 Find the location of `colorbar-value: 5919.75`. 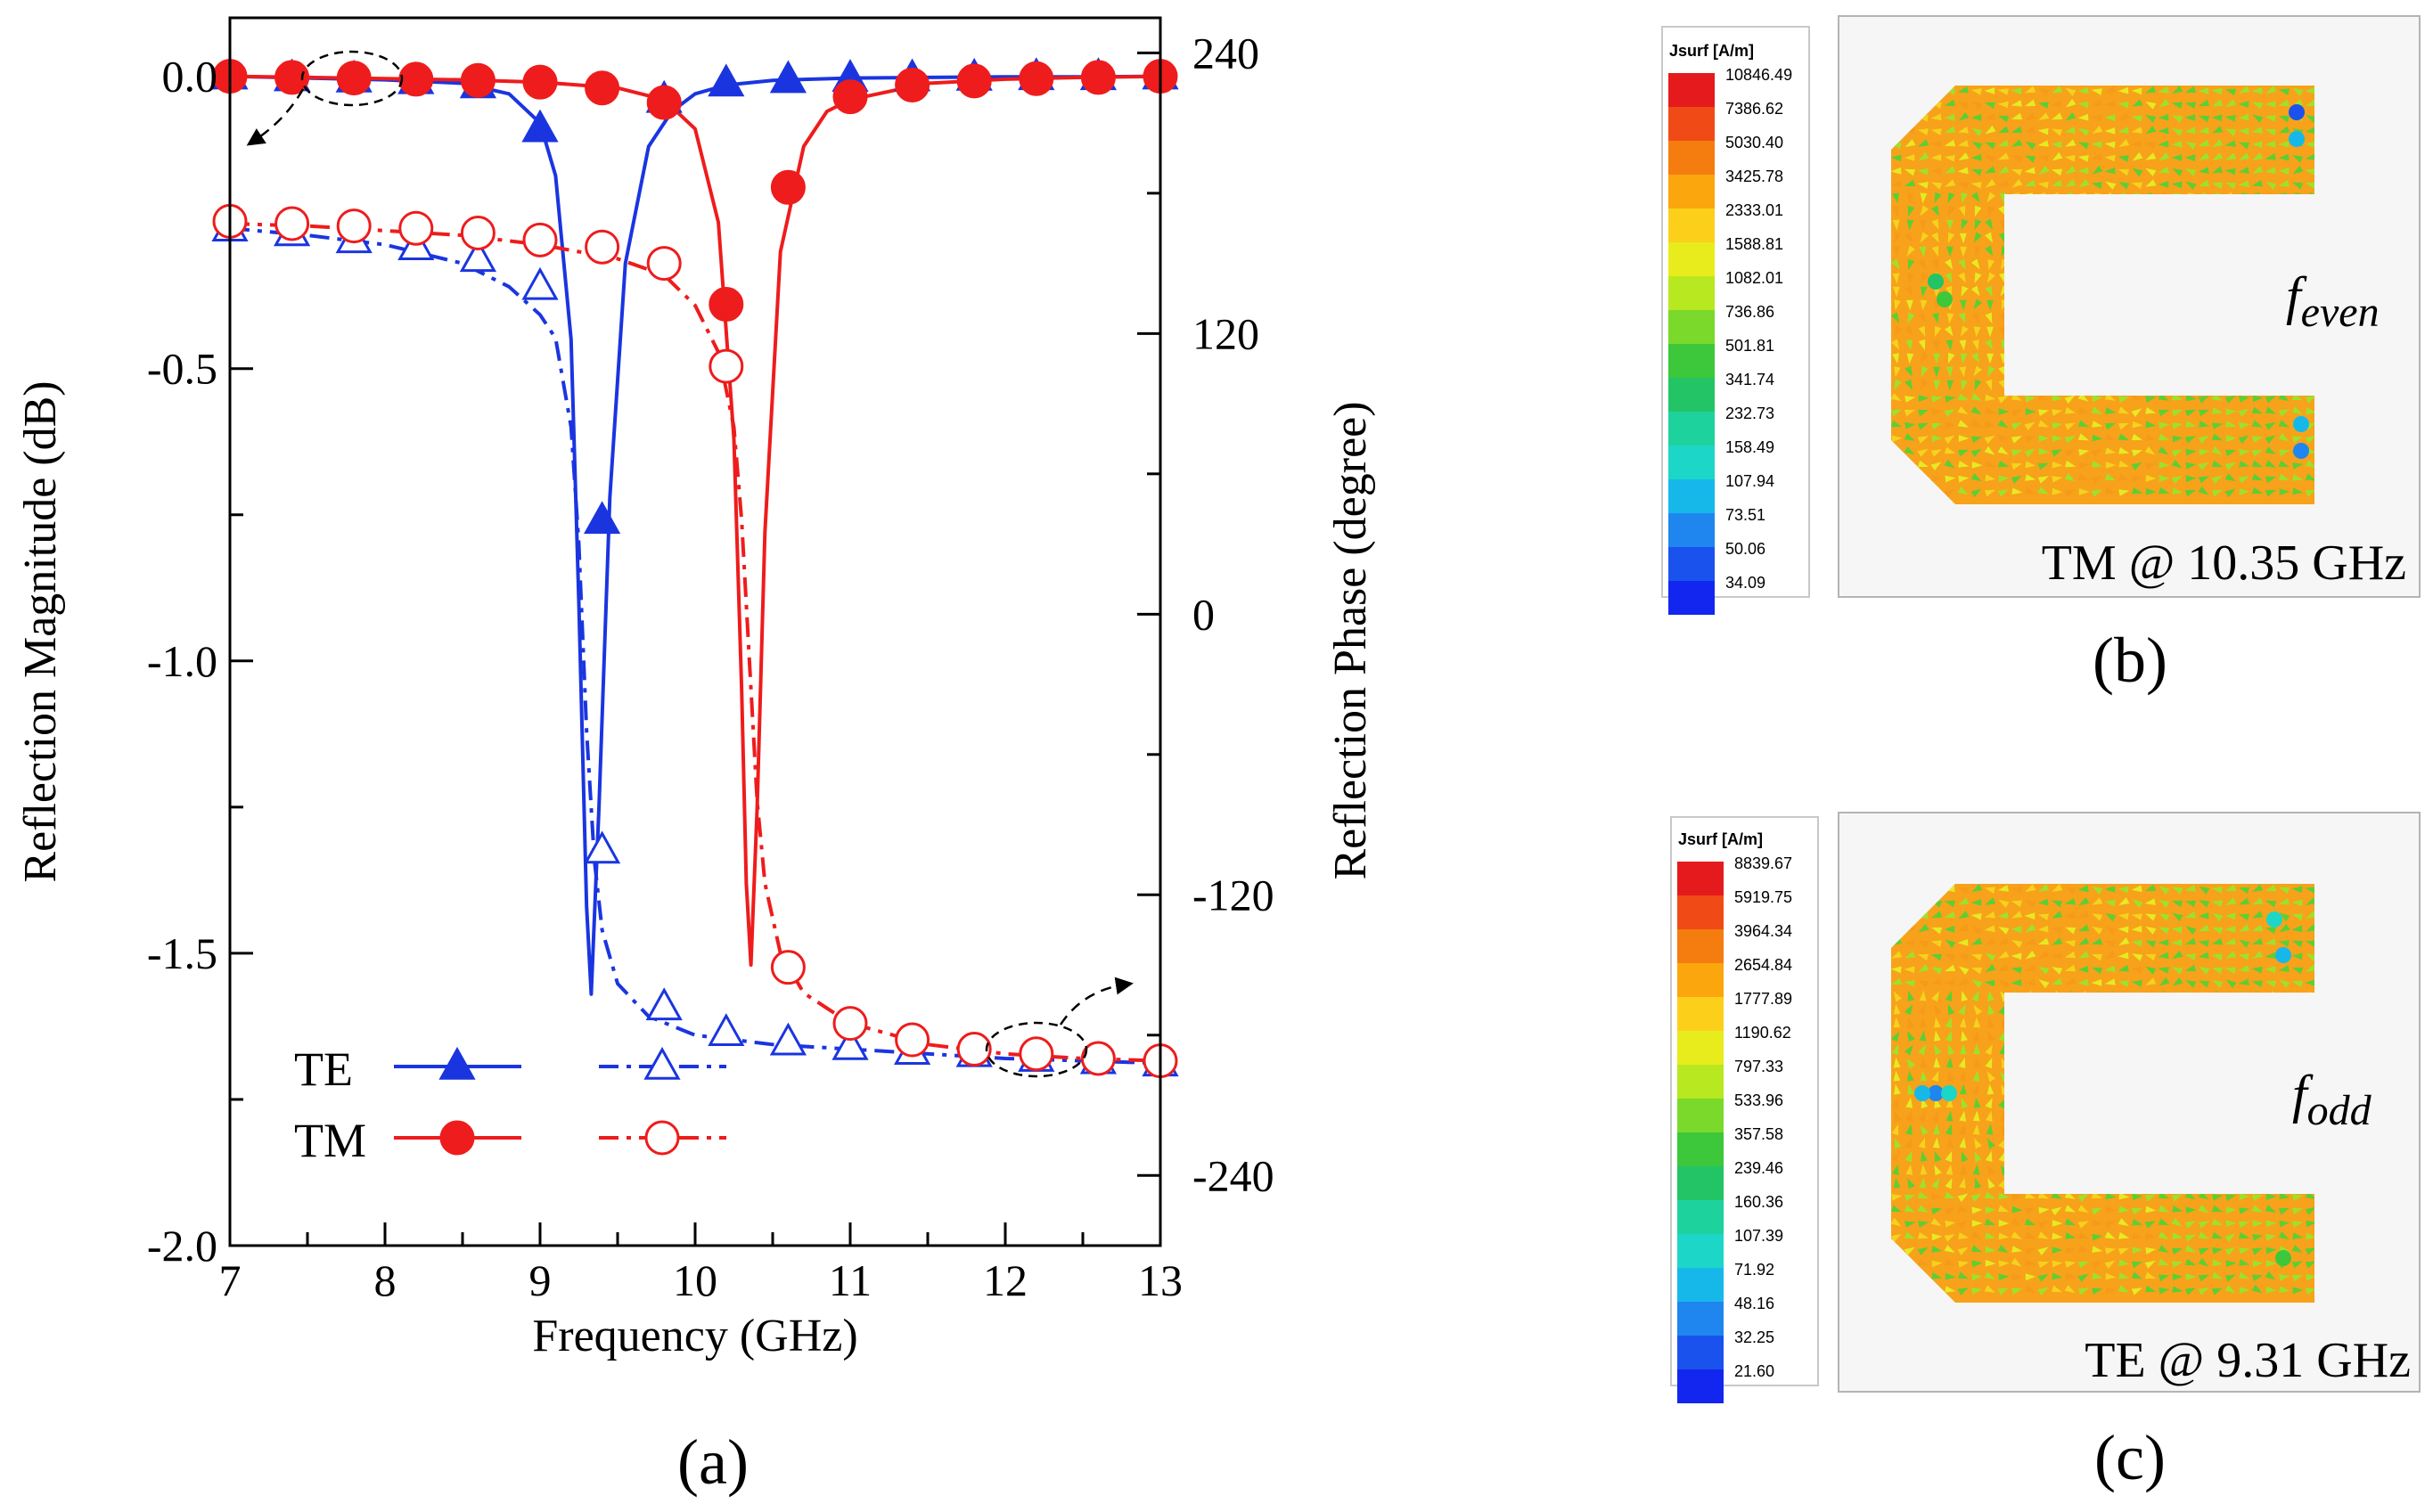

colorbar-value: 5919.75 is located at coordinates (1763, 897).